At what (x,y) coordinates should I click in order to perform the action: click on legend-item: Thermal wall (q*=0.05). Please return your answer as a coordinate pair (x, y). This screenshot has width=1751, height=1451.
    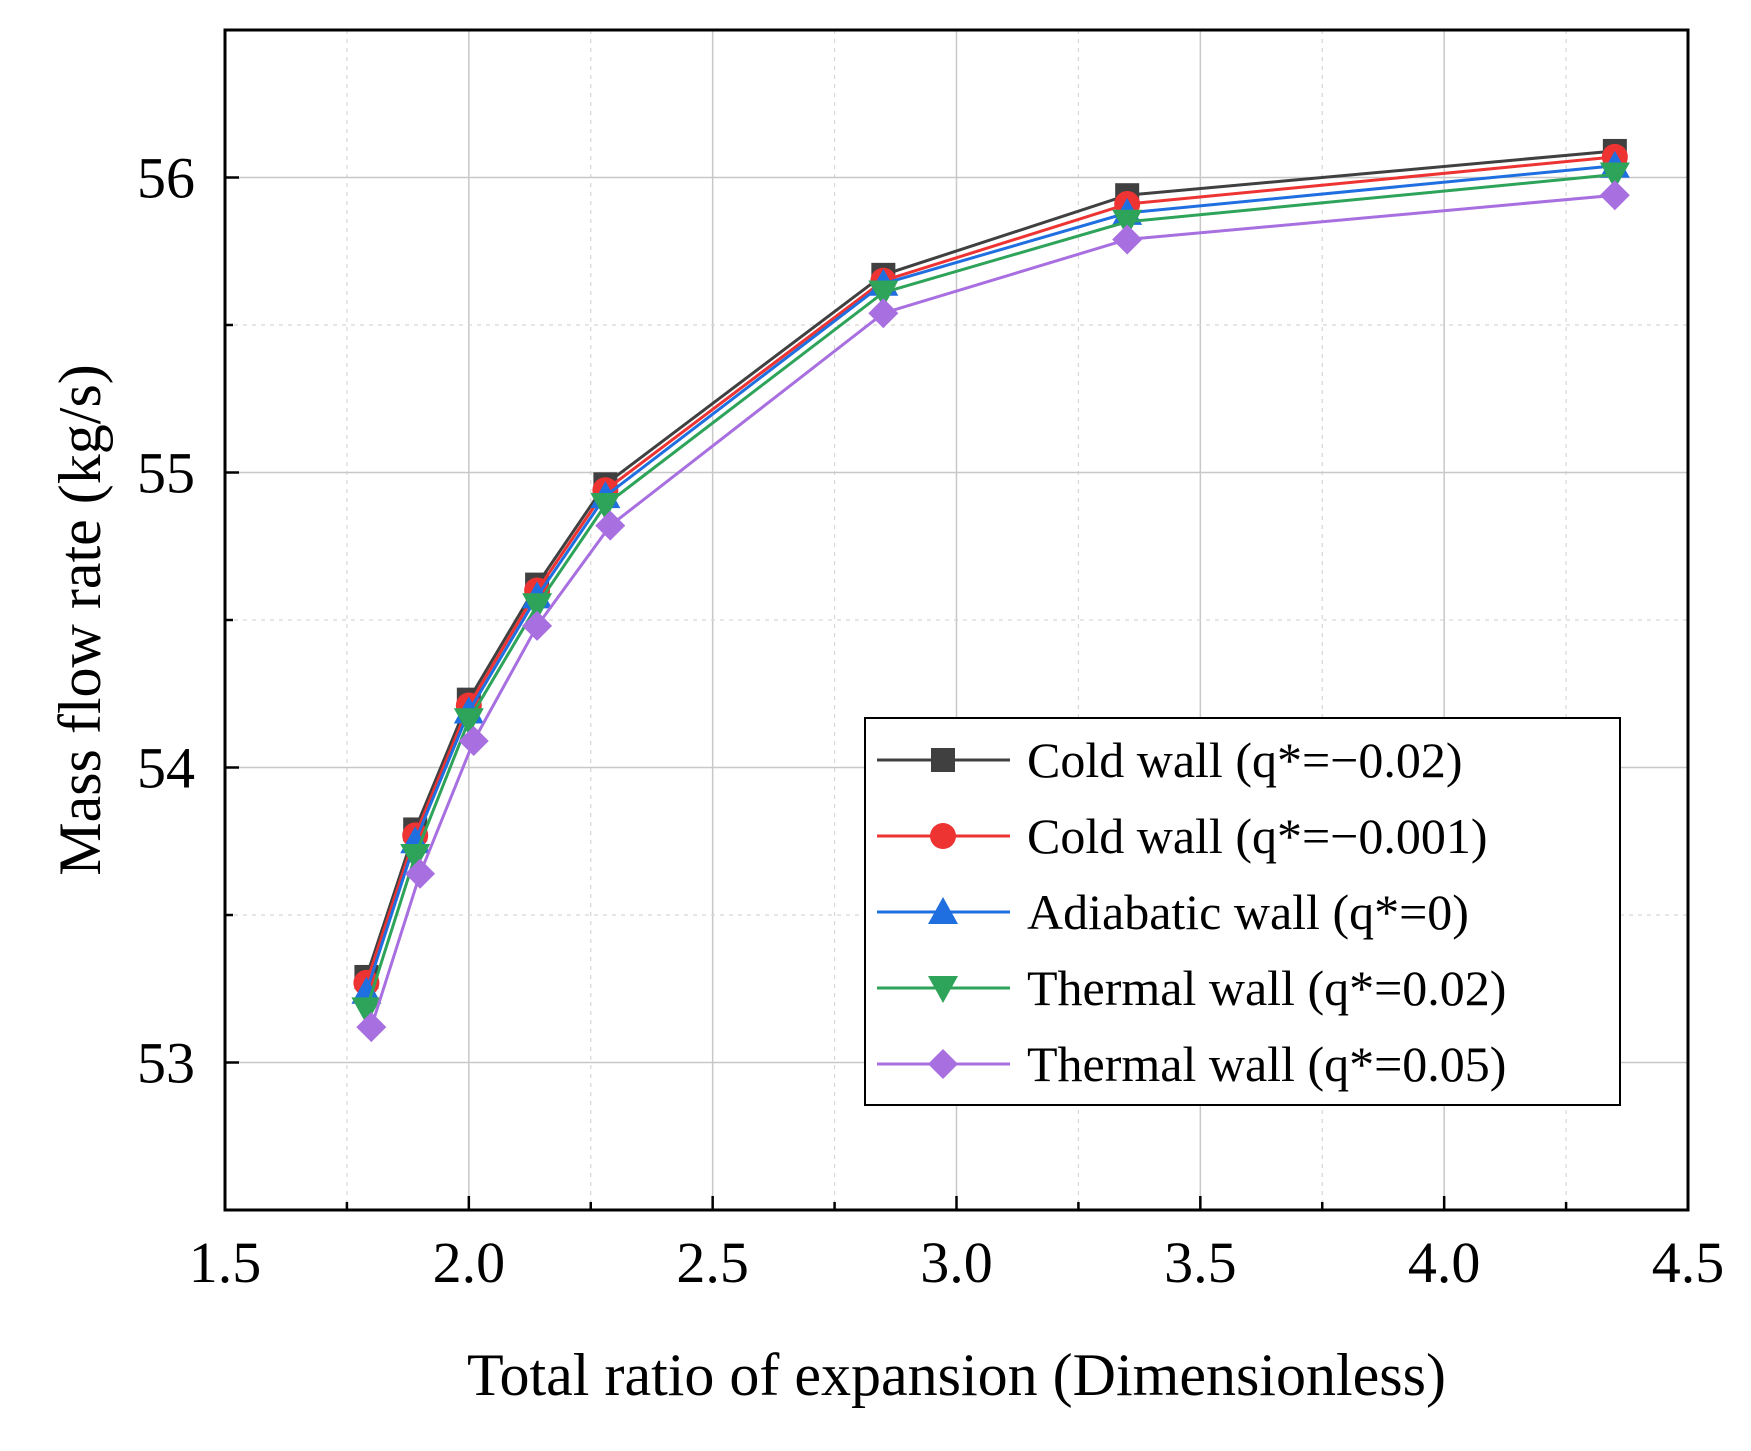
    Looking at the image, I should click on (1191, 1064).